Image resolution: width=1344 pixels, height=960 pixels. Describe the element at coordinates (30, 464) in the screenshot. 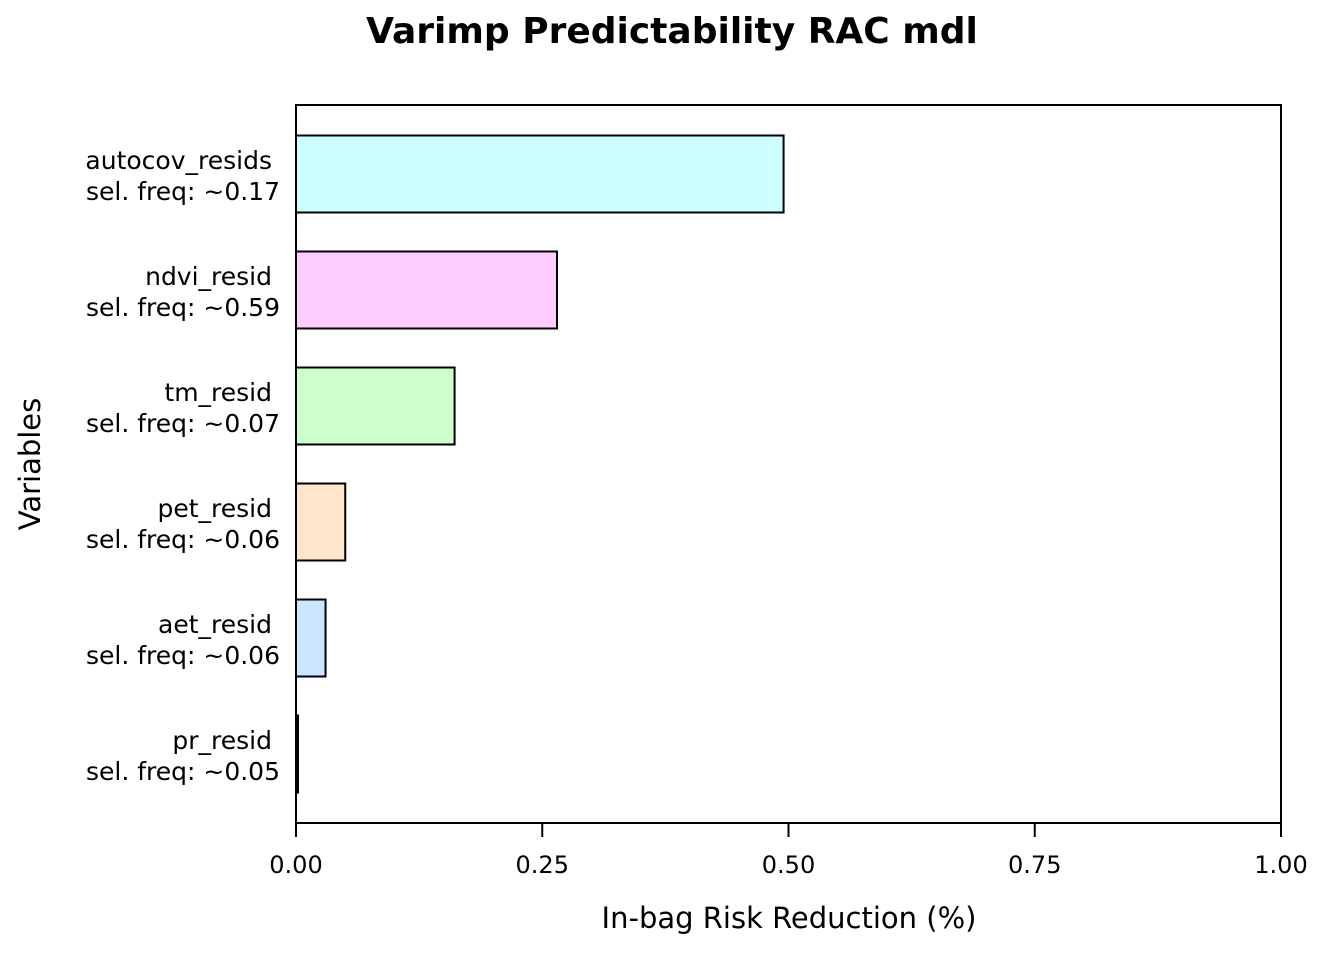

I see `y-axis-label: Variables` at that location.